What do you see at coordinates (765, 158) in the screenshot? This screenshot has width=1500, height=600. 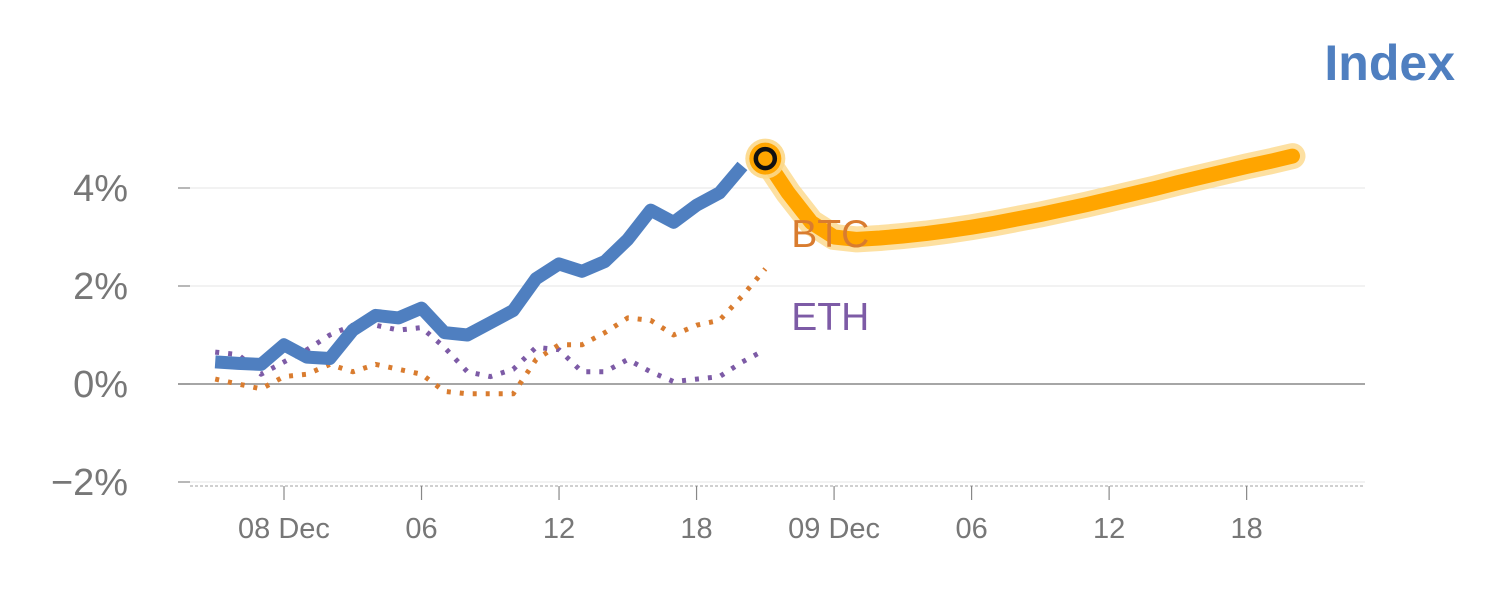 I see `highlight-point-marker` at bounding box center [765, 158].